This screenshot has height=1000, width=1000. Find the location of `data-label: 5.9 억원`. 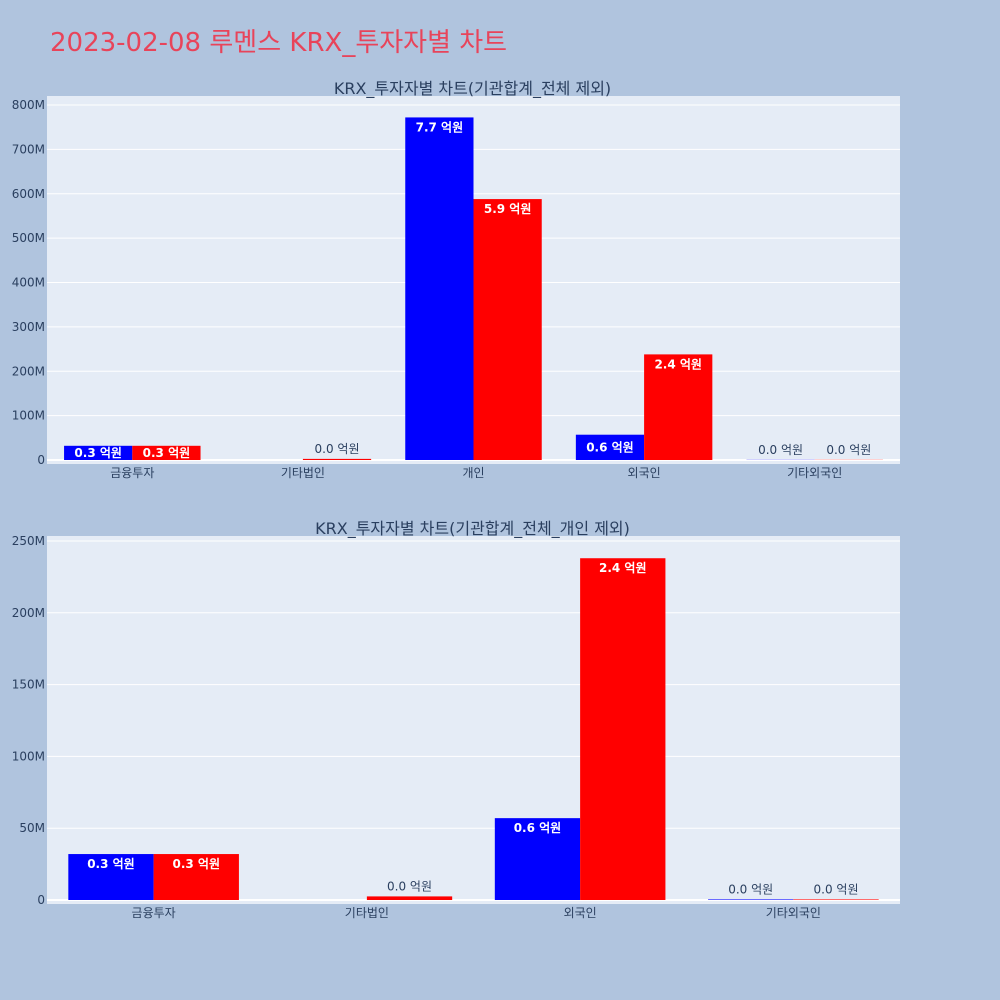

data-label: 5.9 억원 is located at coordinates (508, 209).